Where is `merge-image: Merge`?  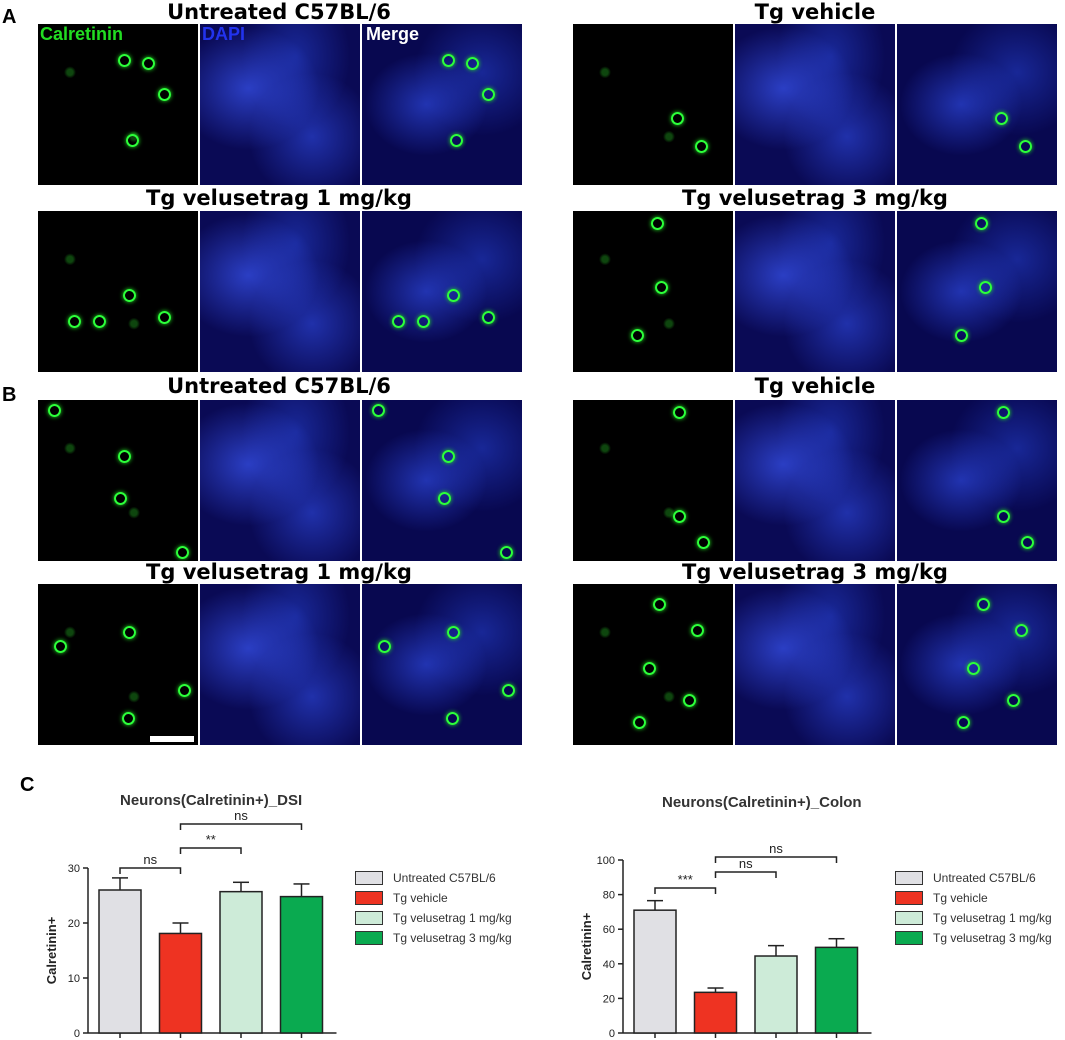
merge-image: Merge is located at coordinates (442, 104).